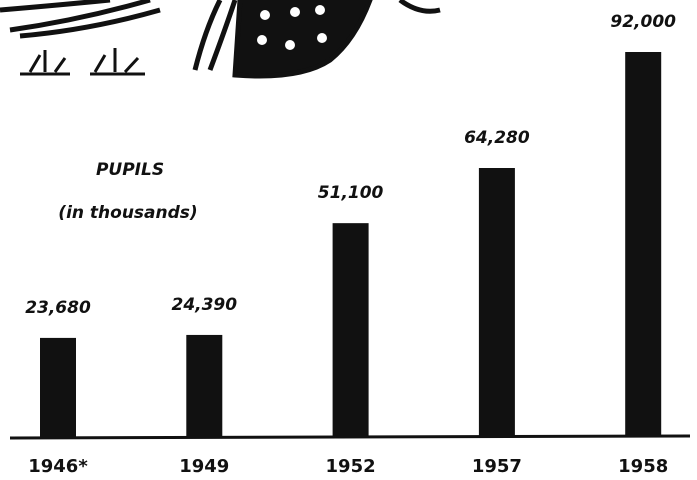 This screenshot has width=697, height=480. I want to click on x-tick-label: 1952, so click(351, 466).